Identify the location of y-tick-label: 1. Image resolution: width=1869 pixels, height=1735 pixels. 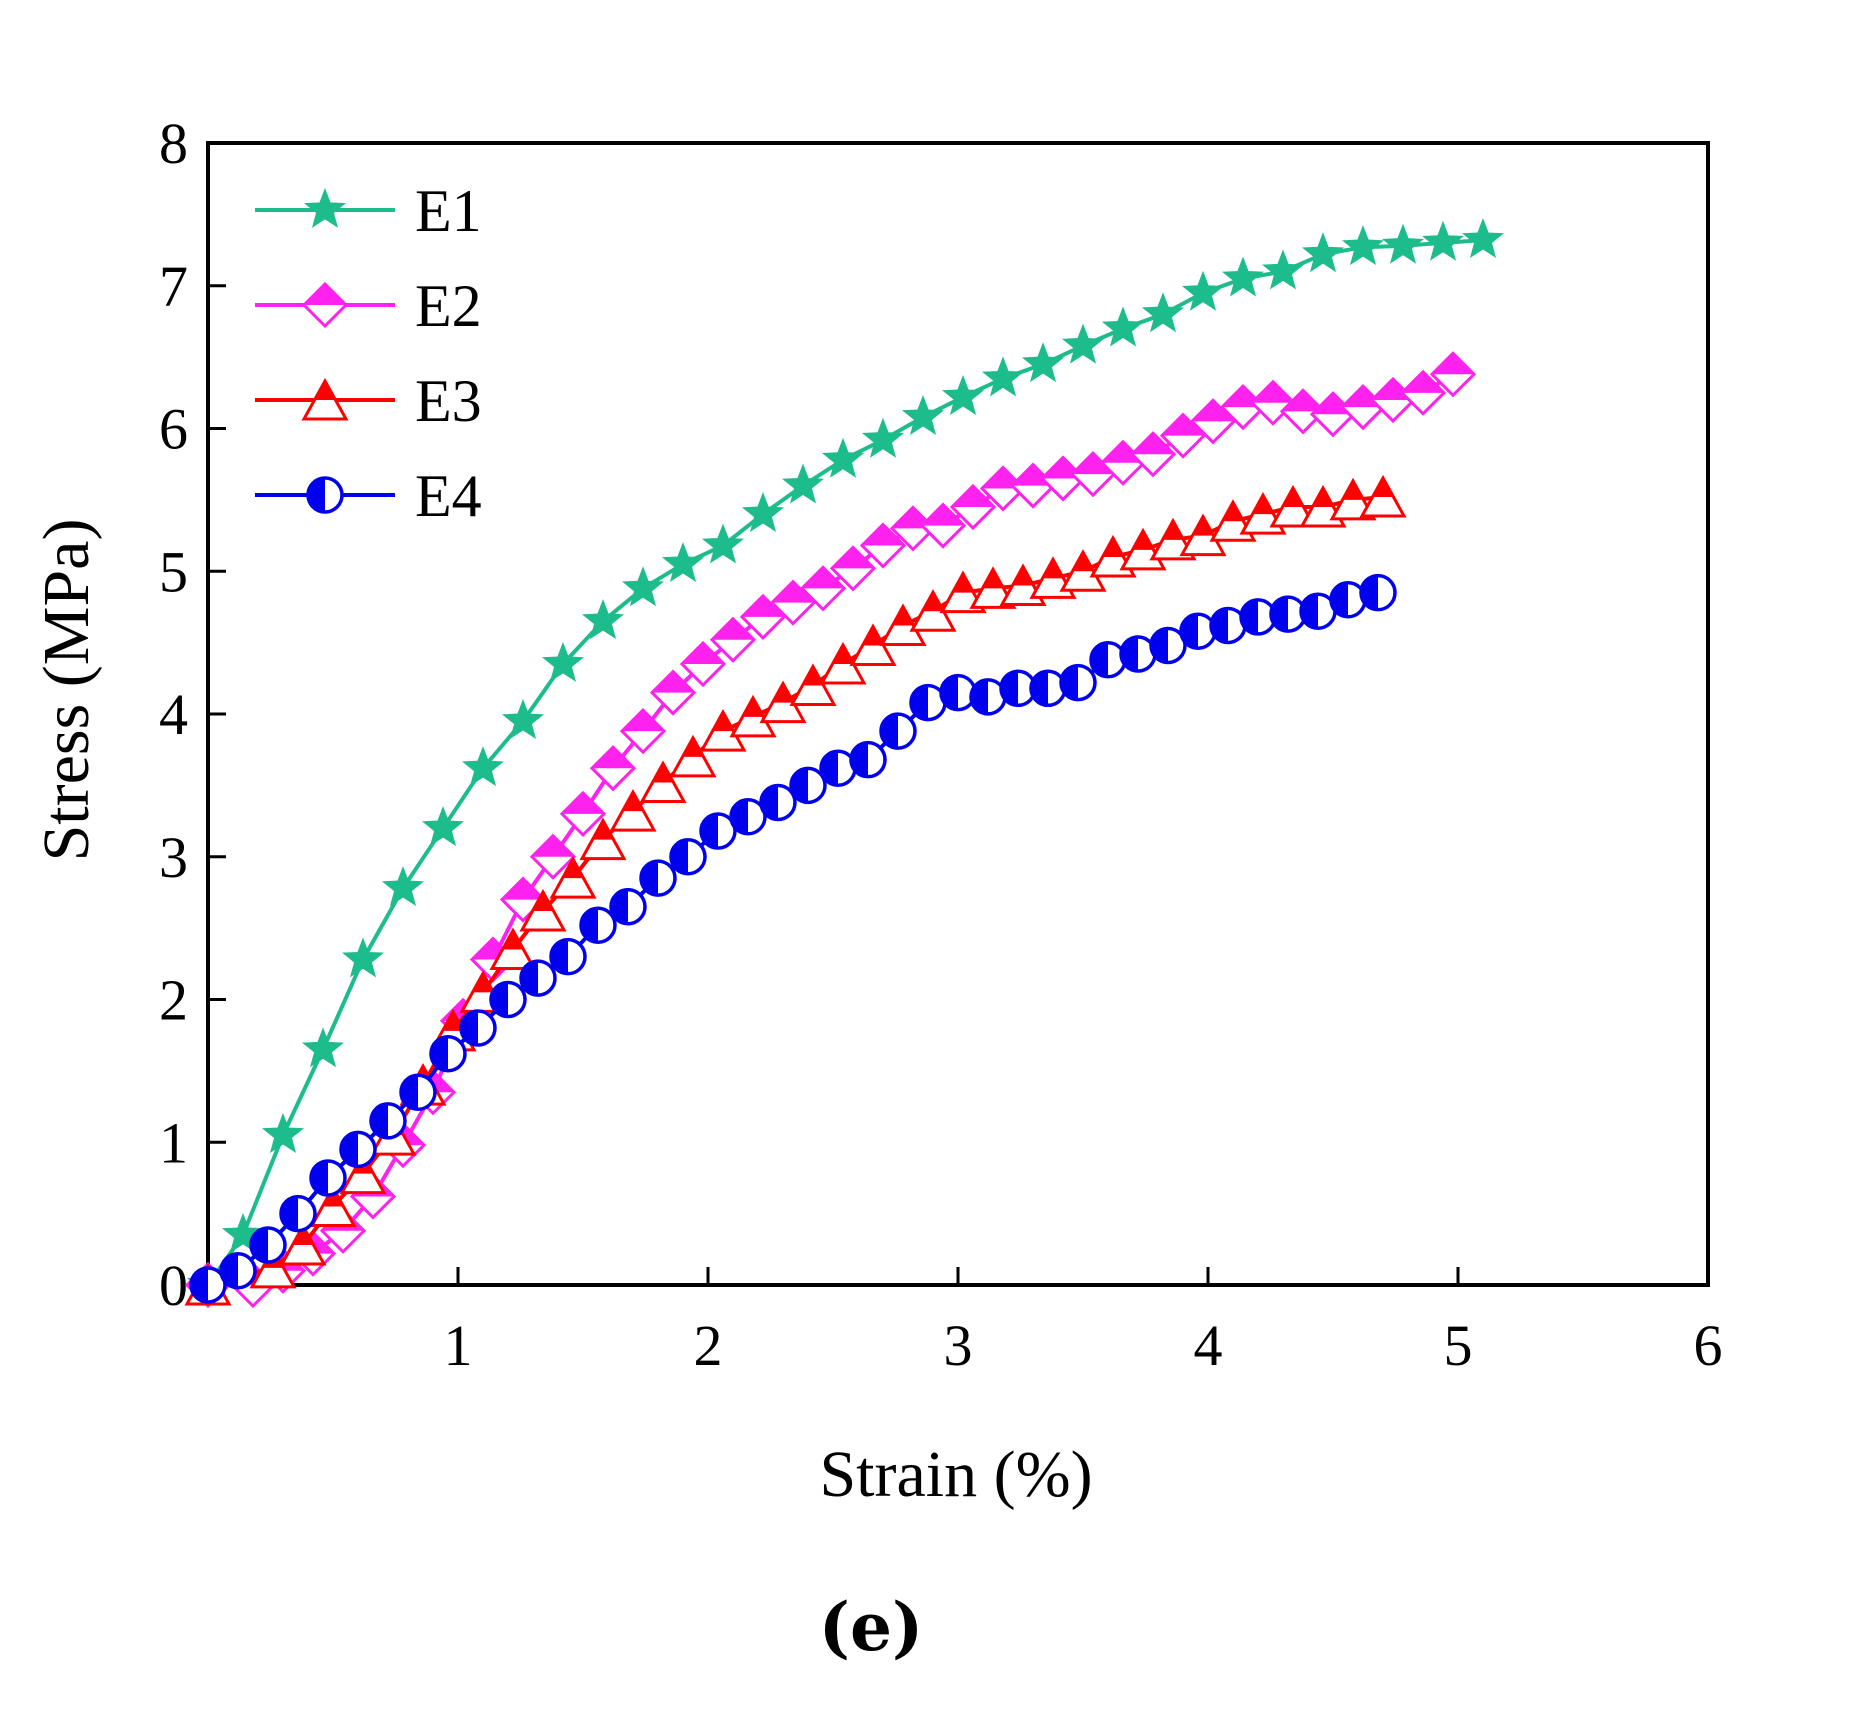
(173, 1142).